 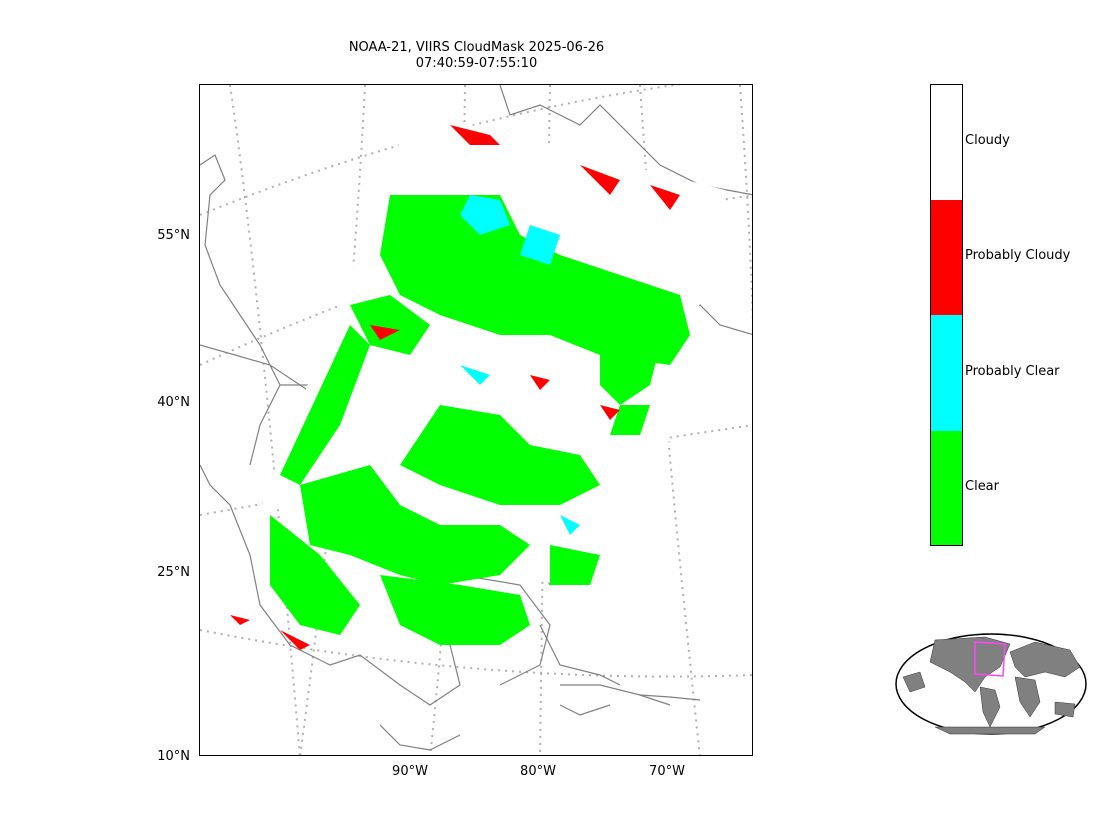 I want to click on legend-colorbar, so click(x=946, y=315).